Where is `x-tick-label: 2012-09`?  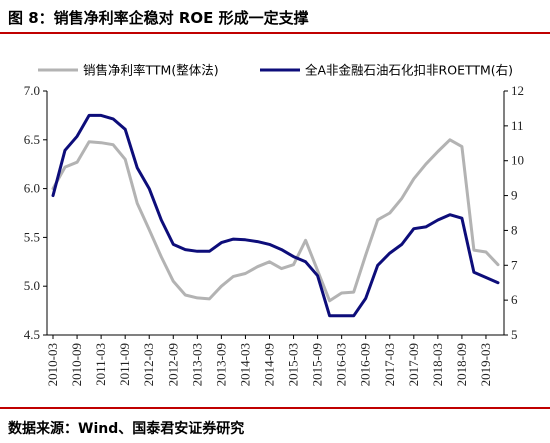
x-tick-label: 2012-09 is located at coordinates (172, 364).